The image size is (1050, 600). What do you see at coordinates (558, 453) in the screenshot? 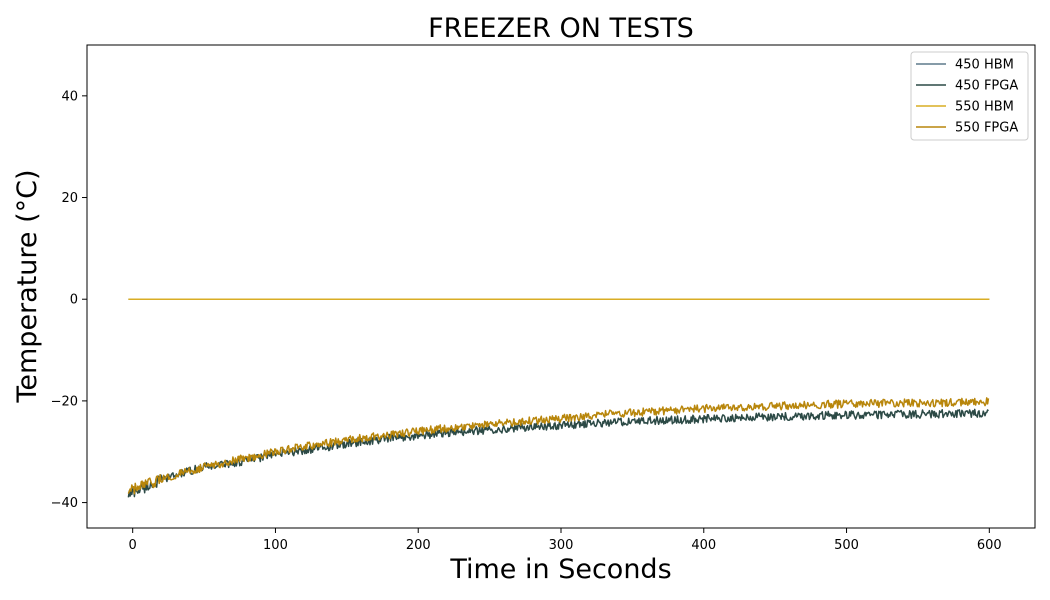
I see `series-line-450-fpga` at bounding box center [558, 453].